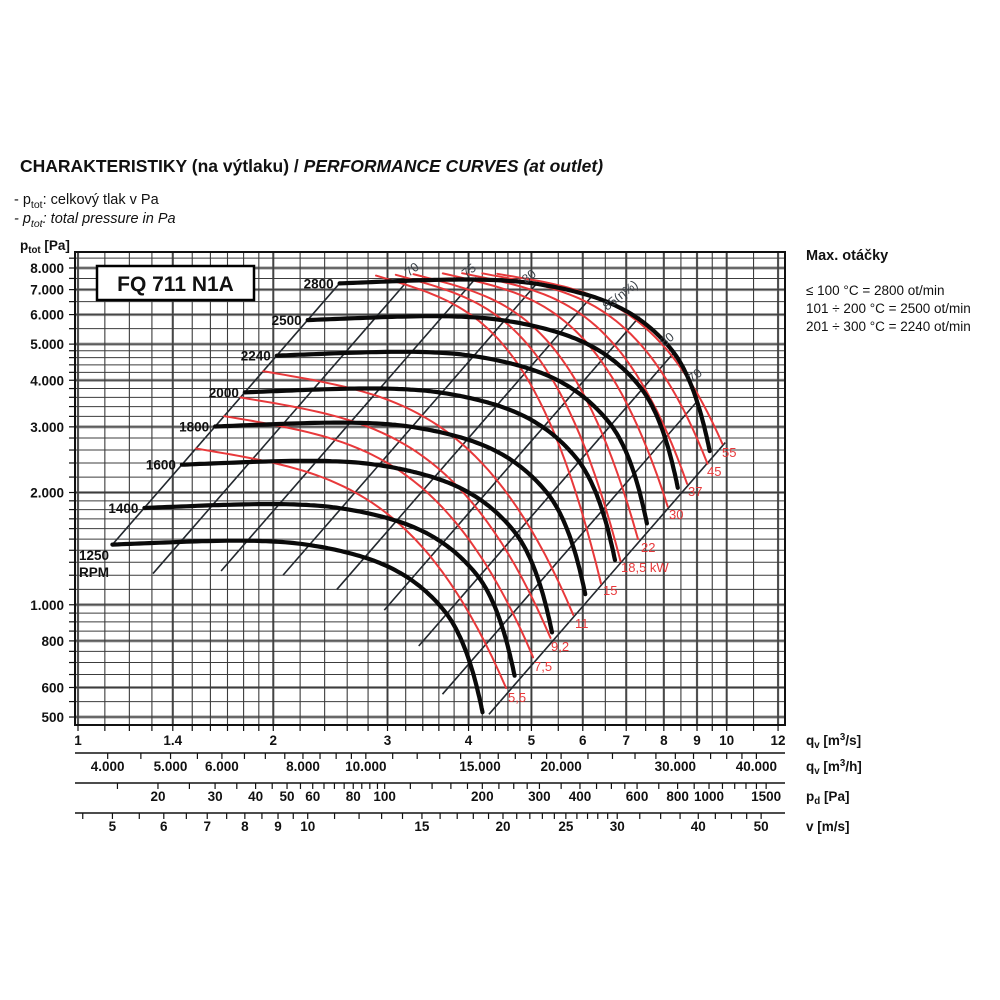 Image resolution: width=1000 pixels, height=1000 pixels. Describe the element at coordinates (517, 697) in the screenshot. I see `power-label-55: 5,5` at that location.